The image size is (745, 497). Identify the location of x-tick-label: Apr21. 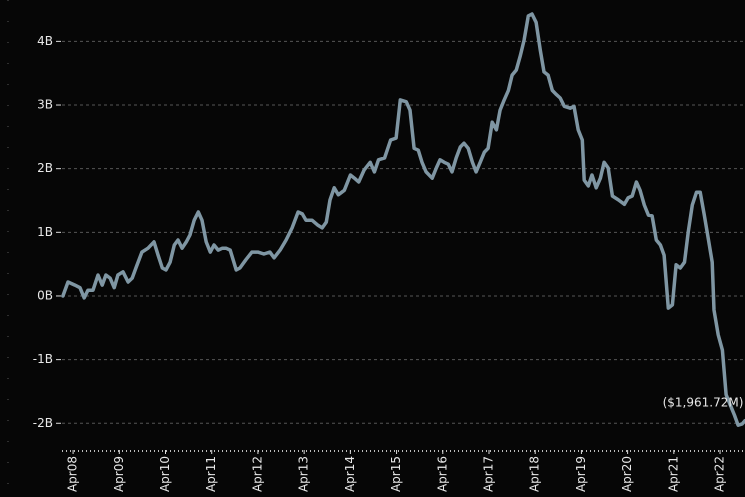
(673, 474).